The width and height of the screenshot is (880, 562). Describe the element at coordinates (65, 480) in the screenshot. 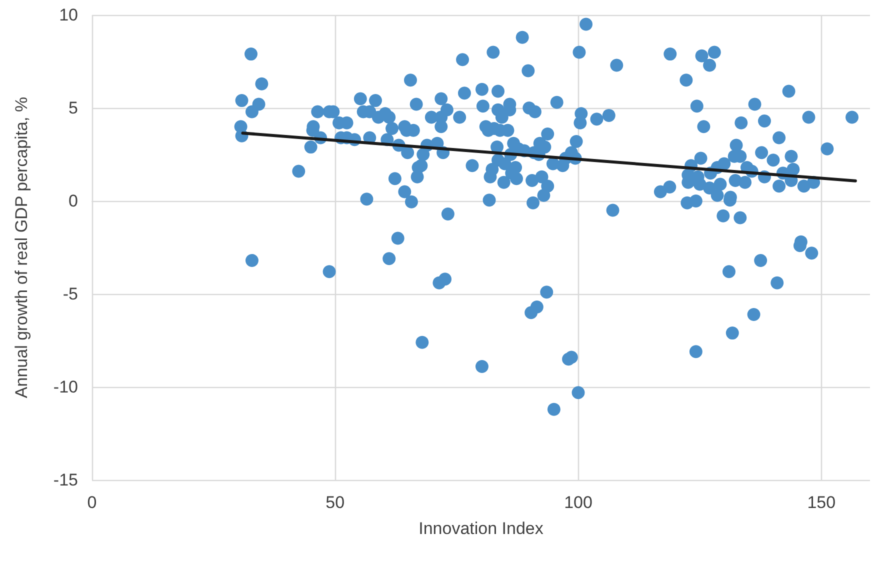

I see `y-tick-label: -15` at that location.